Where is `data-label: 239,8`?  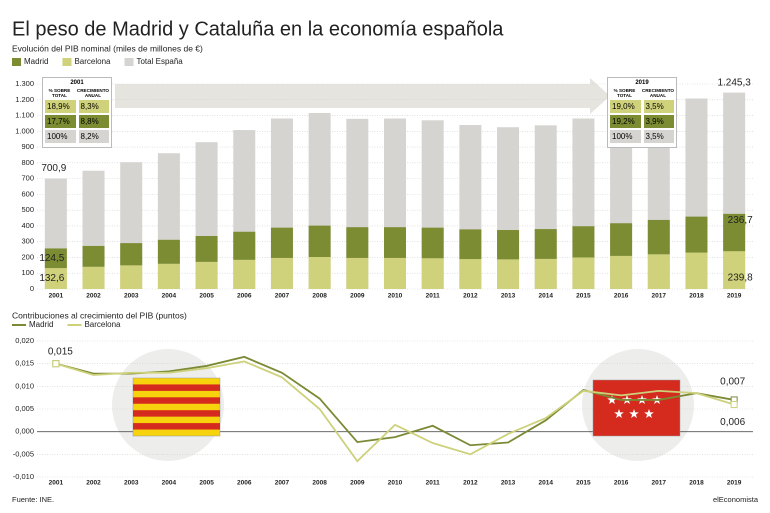 data-label: 239,8 is located at coordinates (740, 278).